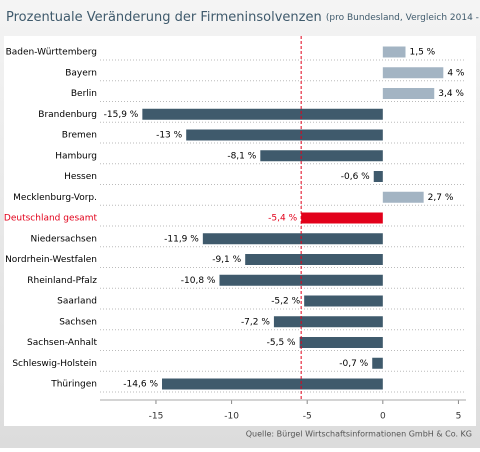 This screenshot has height=452, width=480. Describe the element at coordinates (51, 219) in the screenshot. I see `category-label: Deutschland gesamt` at that location.